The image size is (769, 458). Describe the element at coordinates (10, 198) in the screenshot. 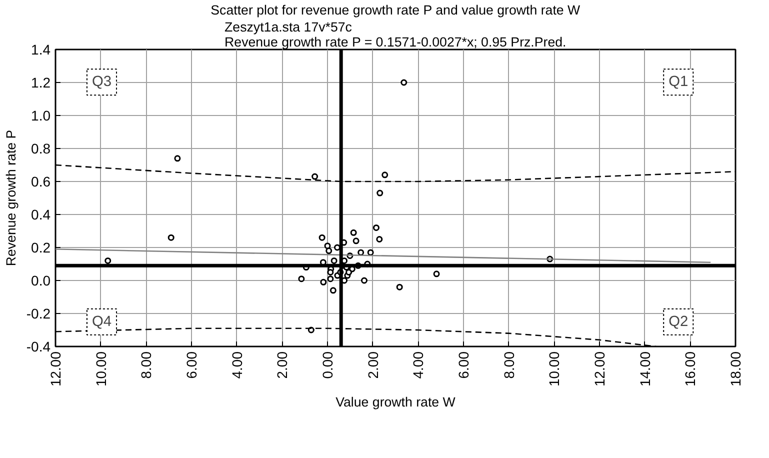

I see `y-axis-title: Revenue growth rate P` at that location.